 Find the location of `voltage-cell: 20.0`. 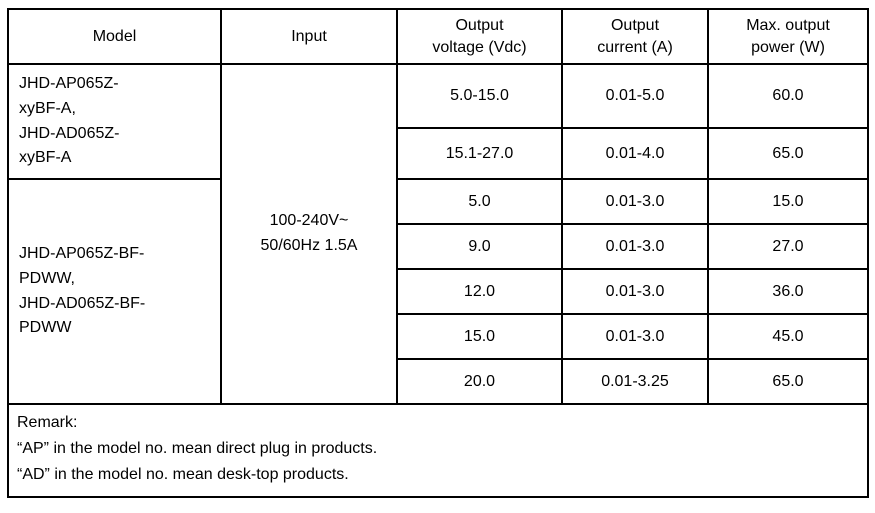

voltage-cell: 20.0 is located at coordinates (479, 381).